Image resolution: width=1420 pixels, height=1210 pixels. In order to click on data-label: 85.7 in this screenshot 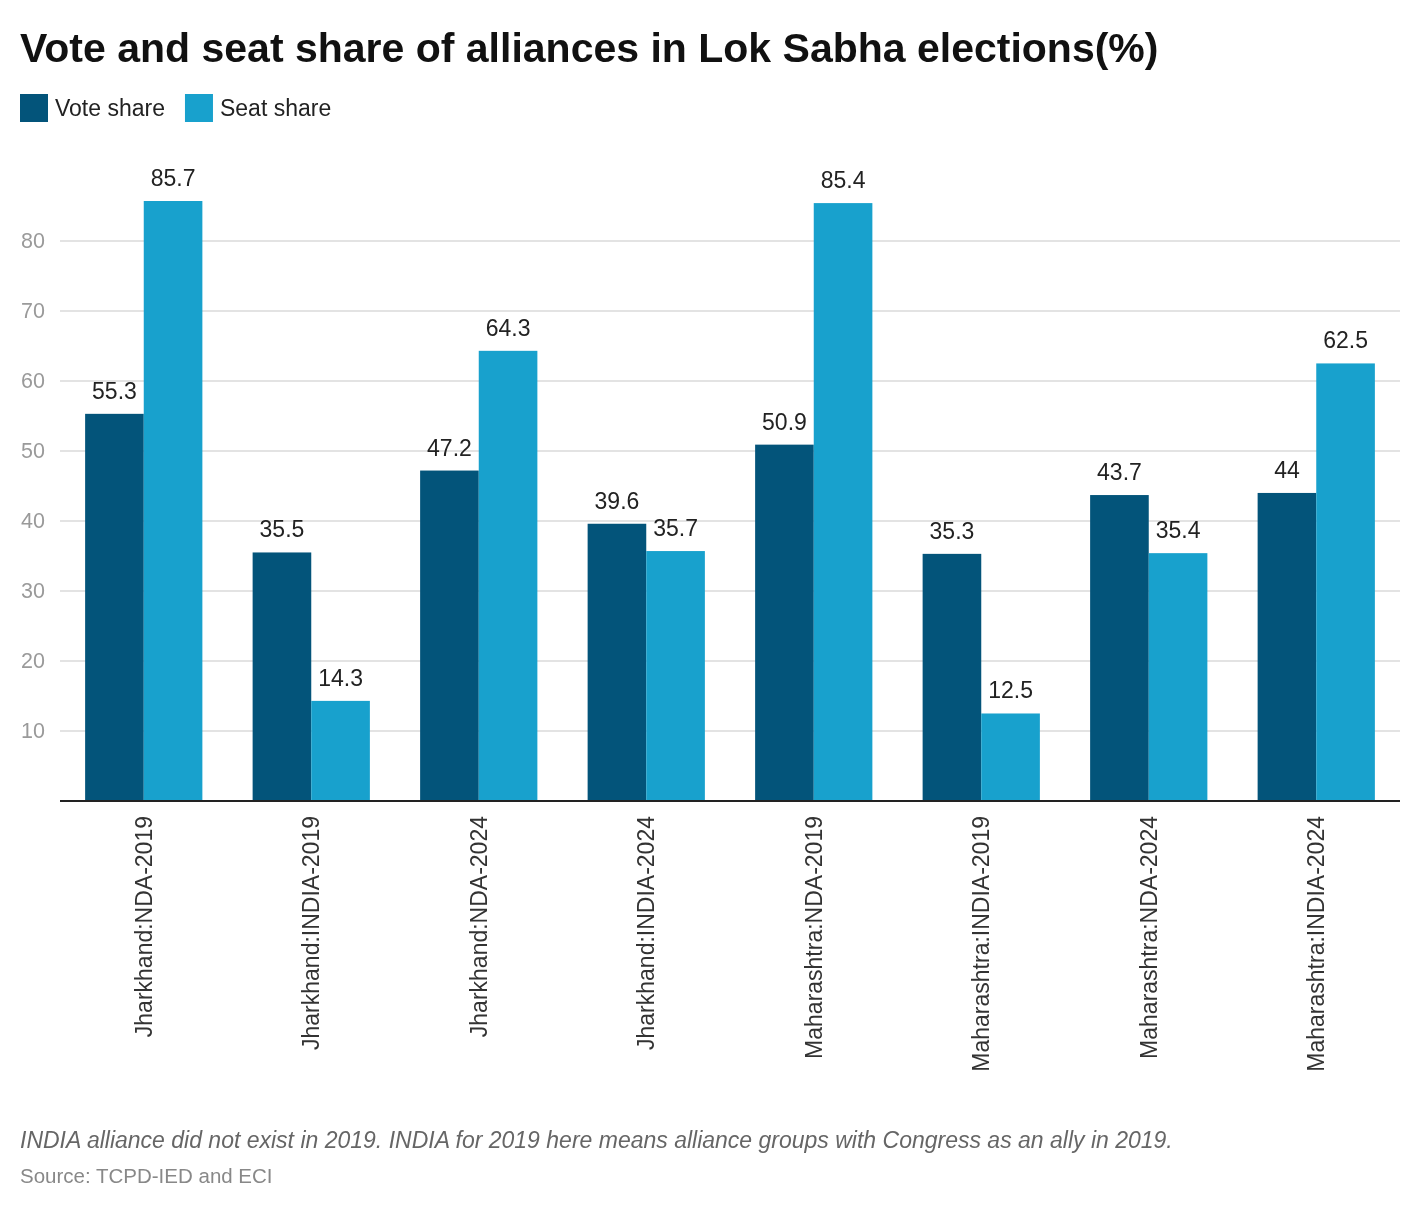, I will do `click(173, 178)`.